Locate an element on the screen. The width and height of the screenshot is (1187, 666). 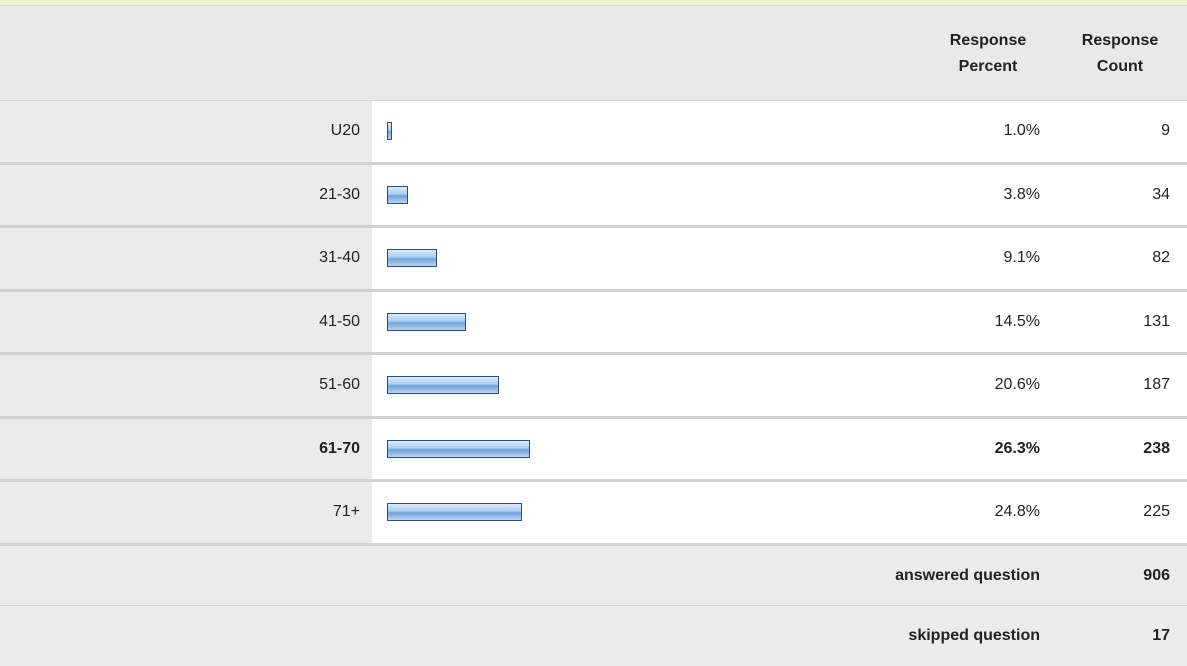
response-row: 51-60 20.6% 187 is located at coordinates (593, 387).